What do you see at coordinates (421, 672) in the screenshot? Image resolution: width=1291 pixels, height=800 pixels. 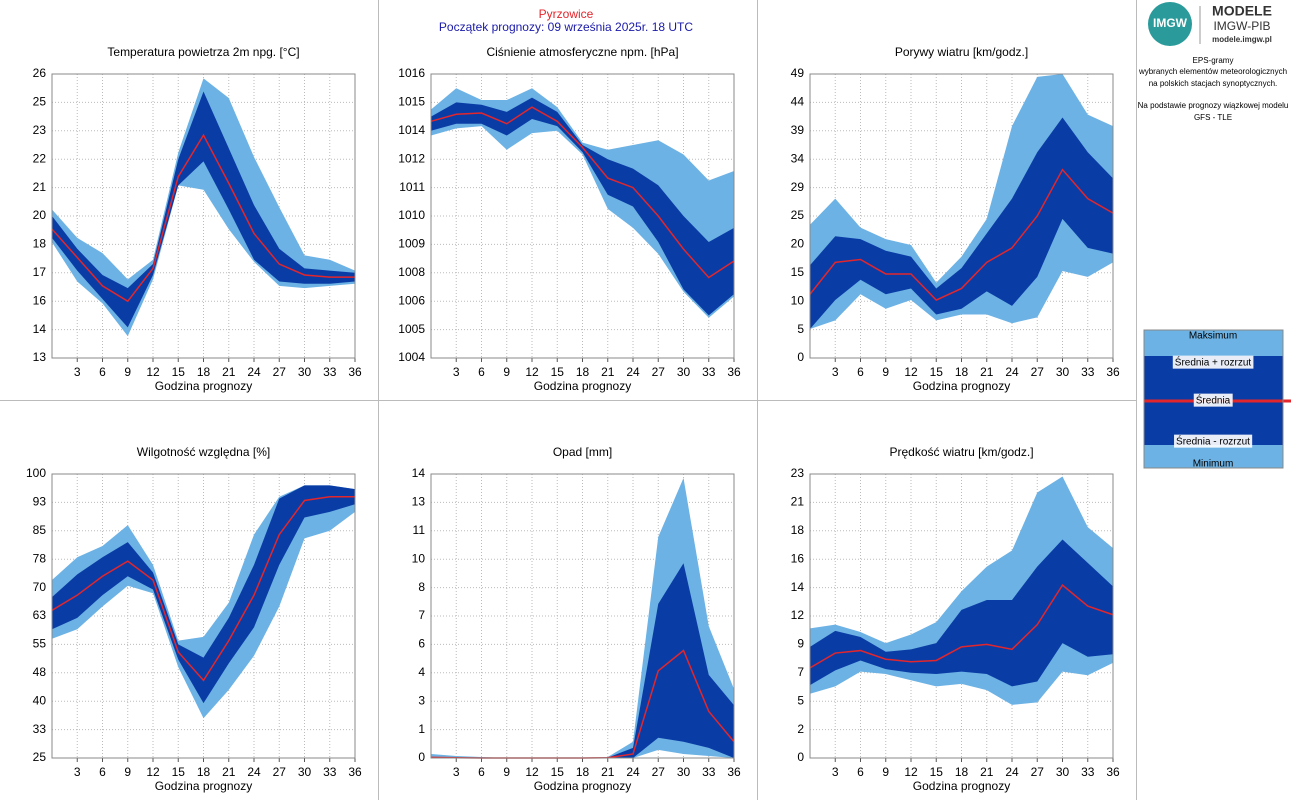 I see `y-tick-label: 4` at bounding box center [421, 672].